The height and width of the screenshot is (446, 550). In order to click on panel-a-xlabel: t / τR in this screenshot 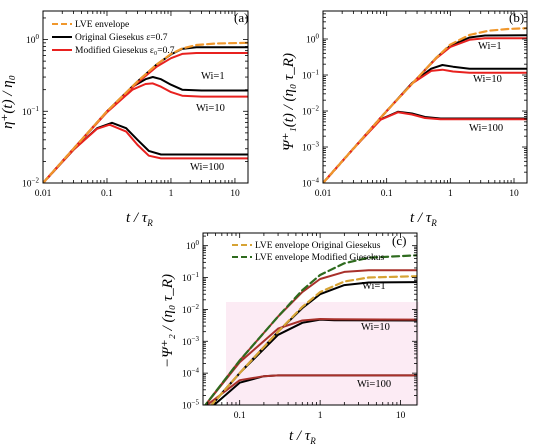, I will do `click(139, 219)`.